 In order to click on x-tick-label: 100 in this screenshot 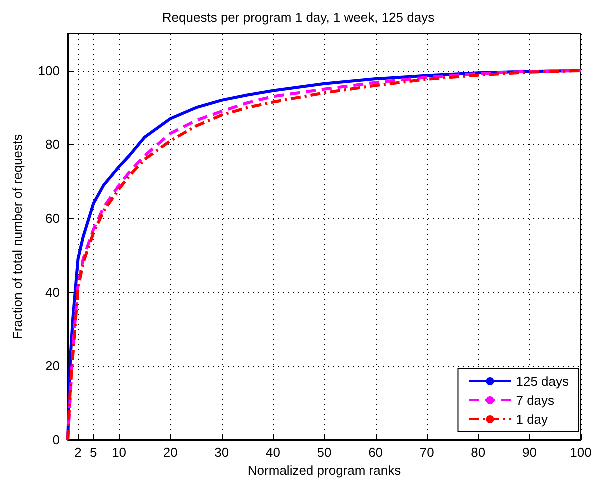, I will do `click(581, 452)`.